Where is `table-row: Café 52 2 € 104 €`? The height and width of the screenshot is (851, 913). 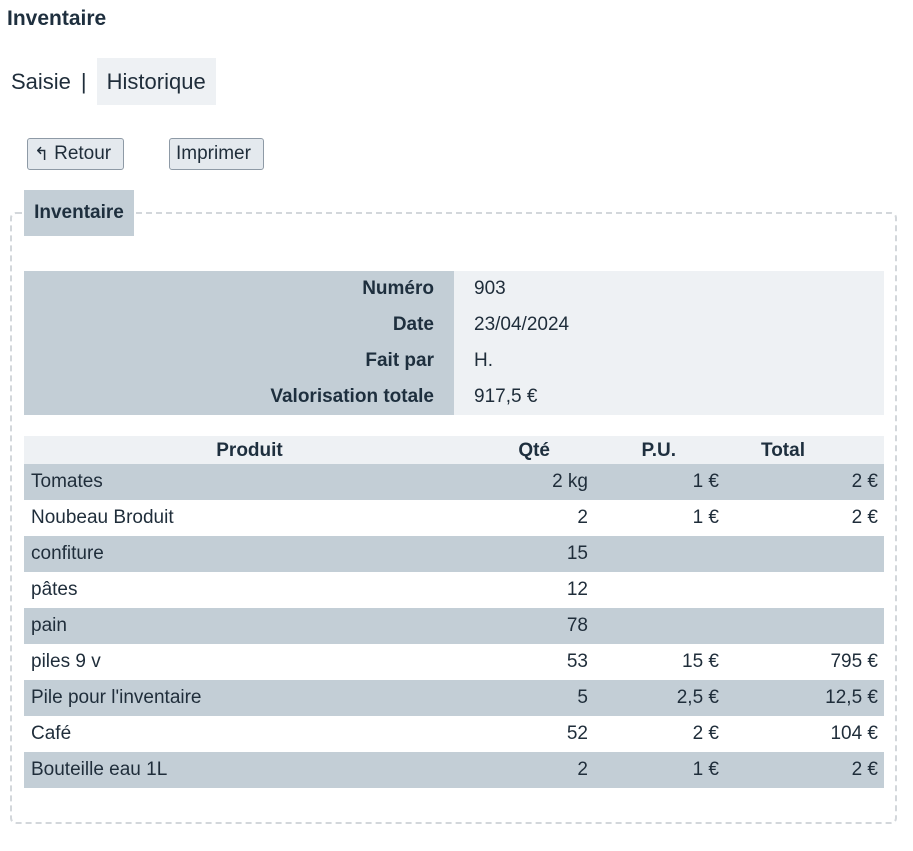 table-row: Café 52 2 € 104 € is located at coordinates (454, 734).